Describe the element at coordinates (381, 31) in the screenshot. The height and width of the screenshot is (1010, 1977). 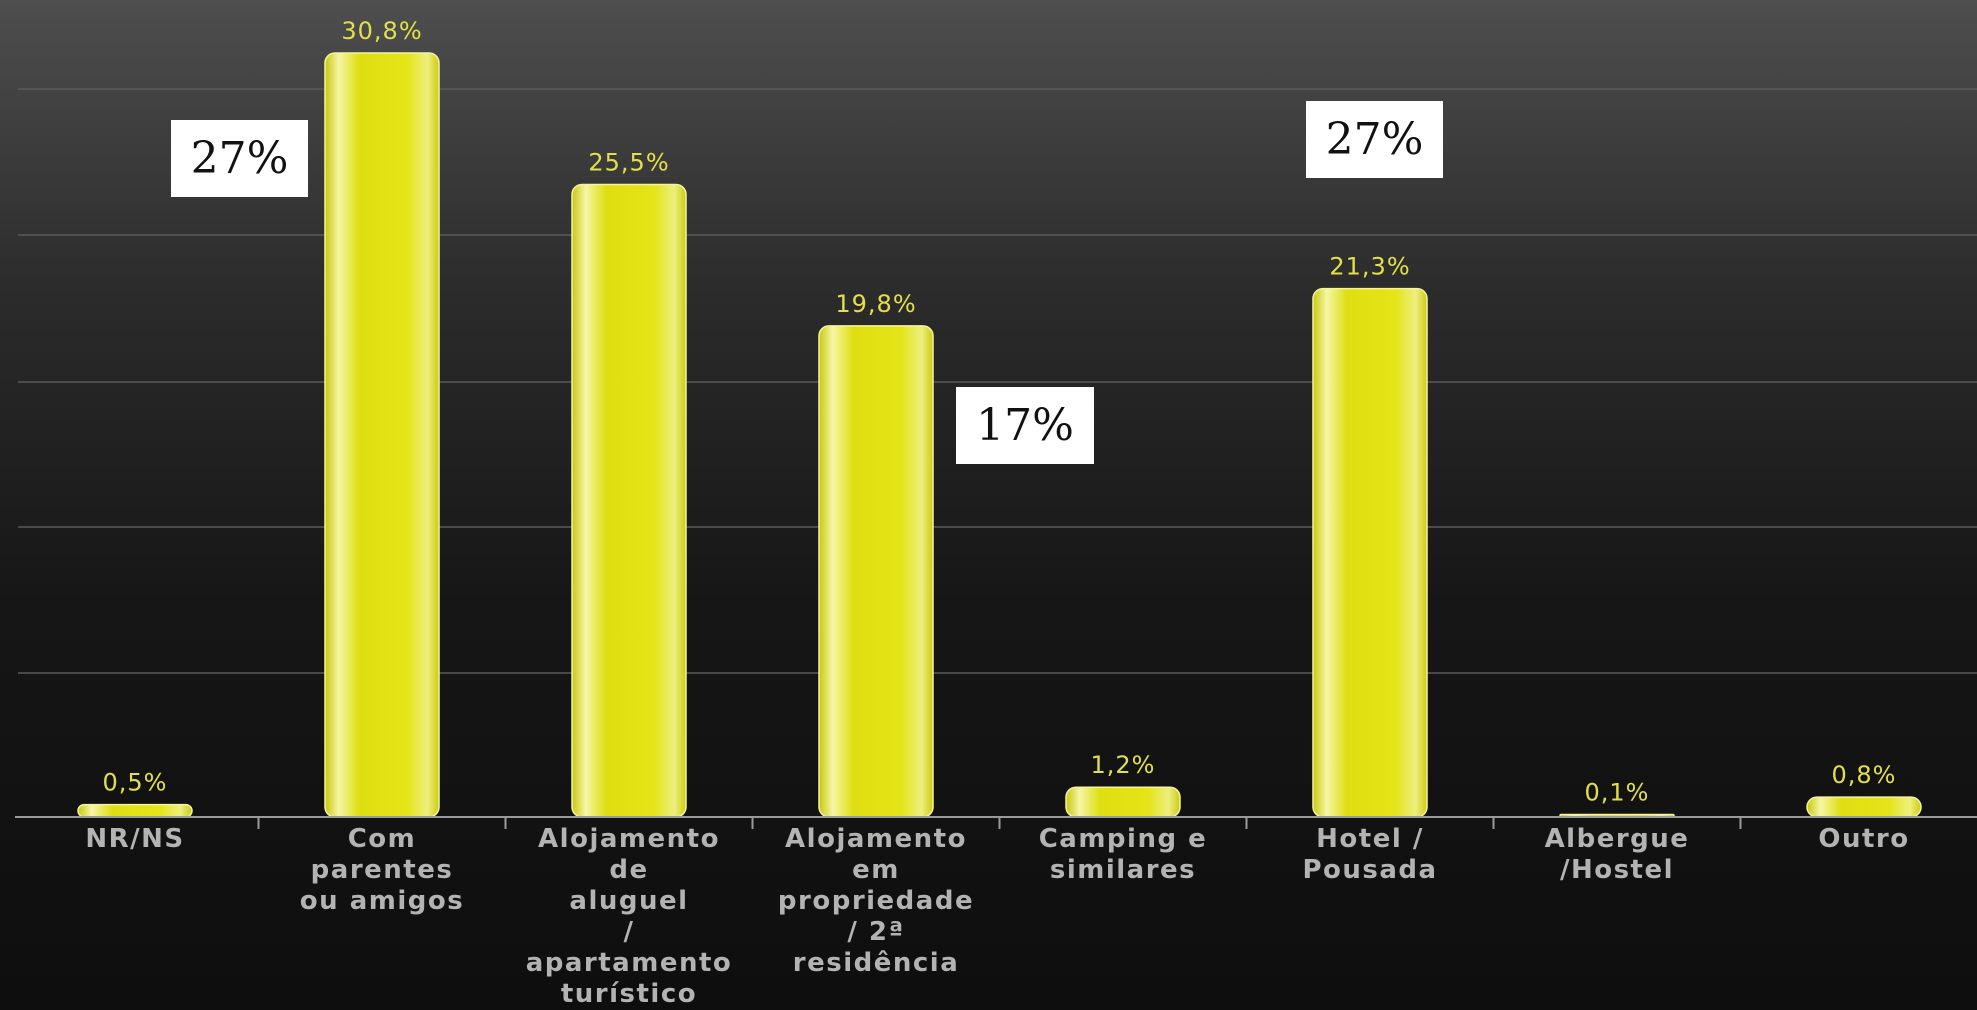
I see `data-label: 30,8%` at that location.